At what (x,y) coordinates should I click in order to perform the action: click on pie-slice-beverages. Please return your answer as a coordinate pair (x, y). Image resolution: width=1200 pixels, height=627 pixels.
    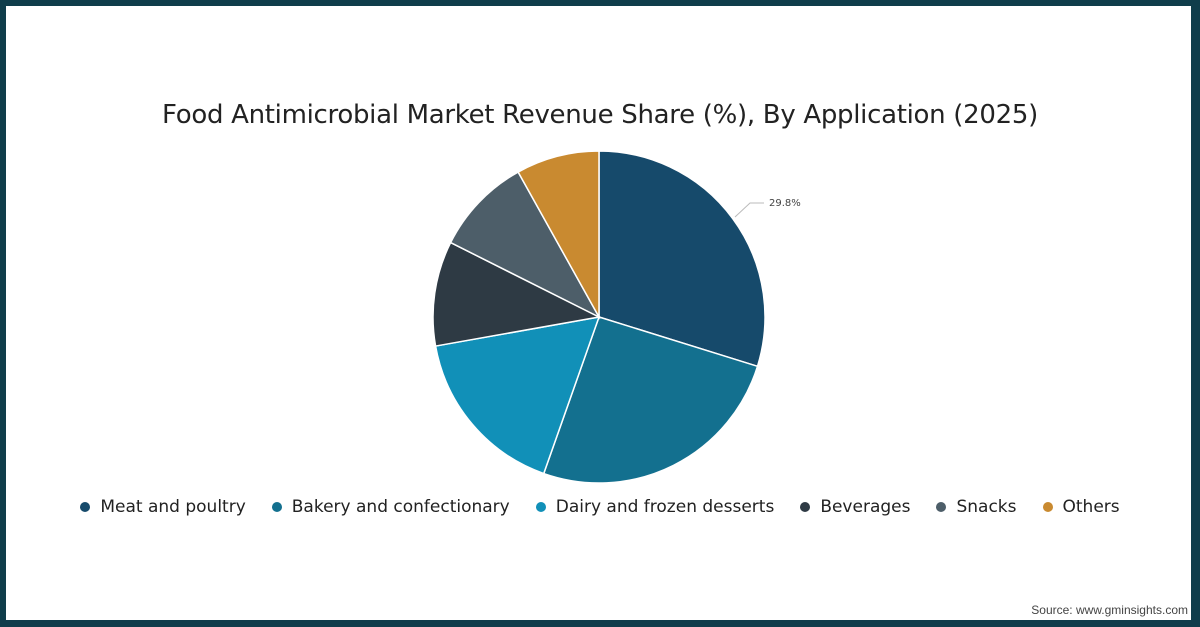
    Looking at the image, I should click on (517, 294).